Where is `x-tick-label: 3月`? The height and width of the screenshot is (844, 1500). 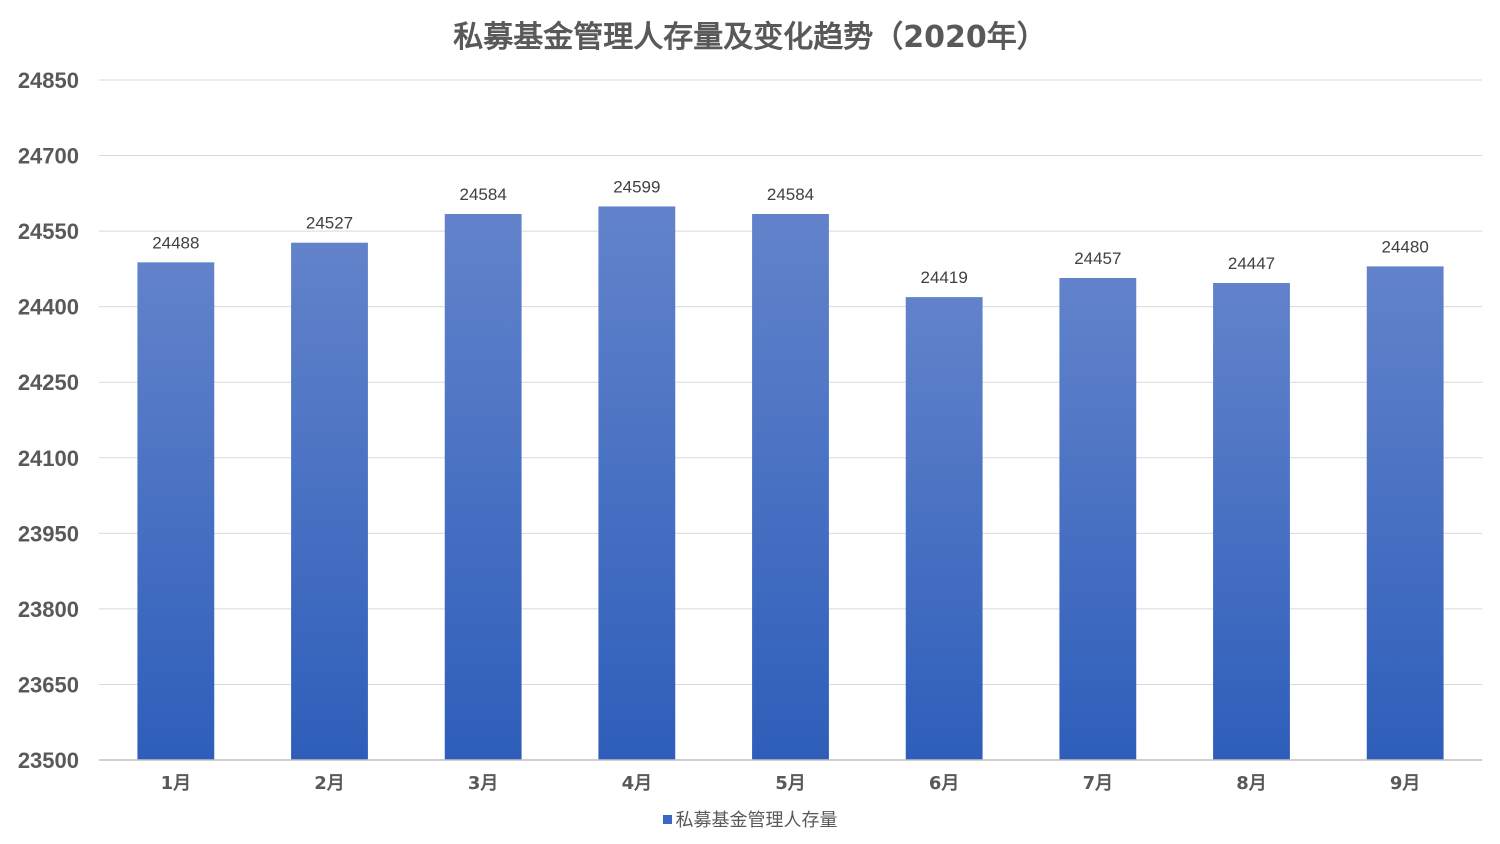
x-tick-label: 3月 is located at coordinates (483, 783).